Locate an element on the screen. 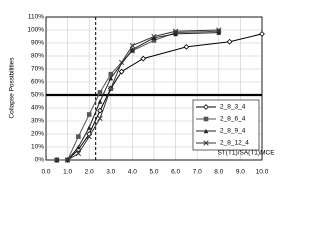  x-tick-label: 3.0 is located at coordinates (110, 172).